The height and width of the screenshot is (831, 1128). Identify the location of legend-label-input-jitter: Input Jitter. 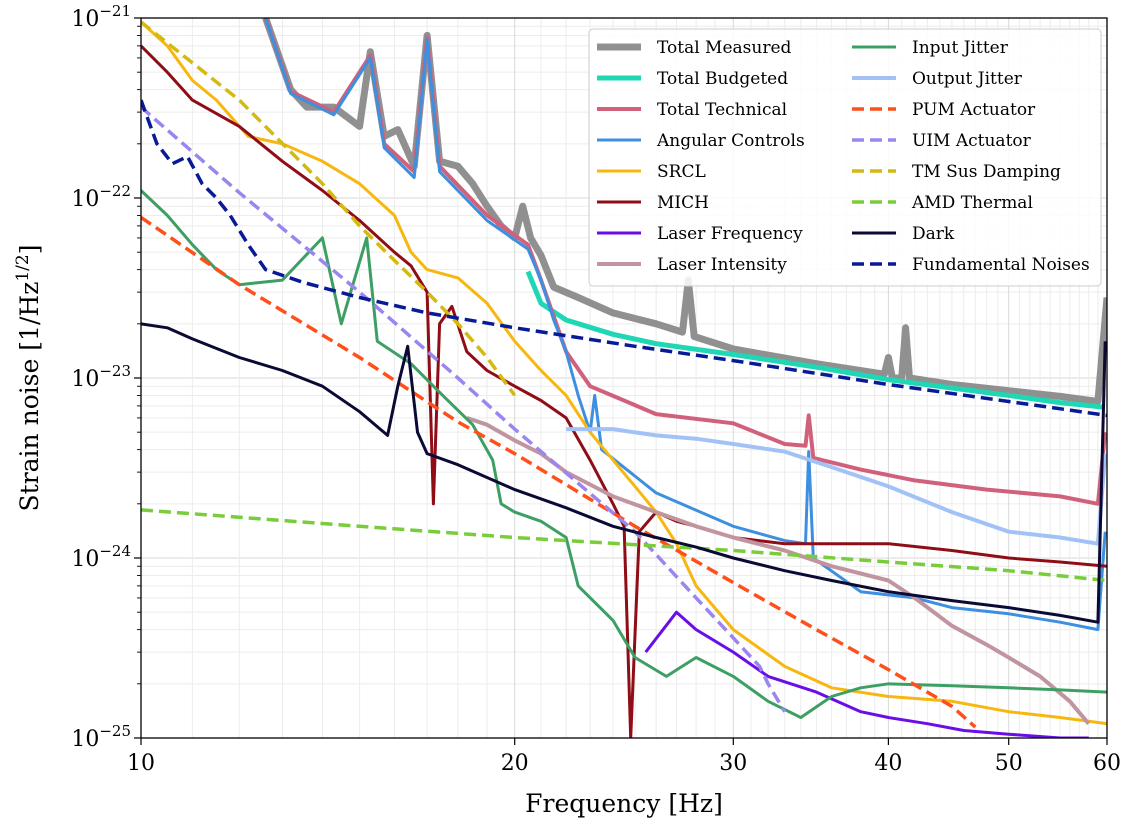
(960, 48).